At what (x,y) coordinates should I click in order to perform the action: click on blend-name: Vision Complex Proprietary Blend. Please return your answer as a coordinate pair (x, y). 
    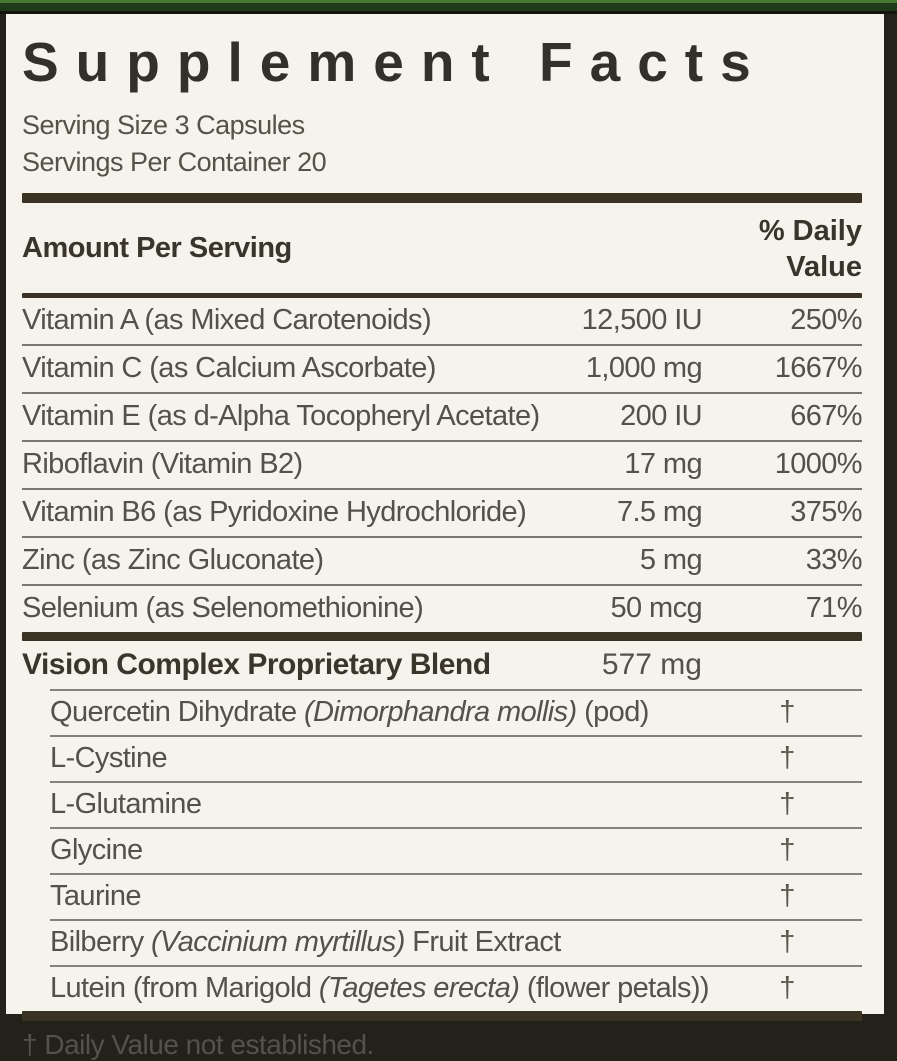
    Looking at the image, I should click on (256, 664).